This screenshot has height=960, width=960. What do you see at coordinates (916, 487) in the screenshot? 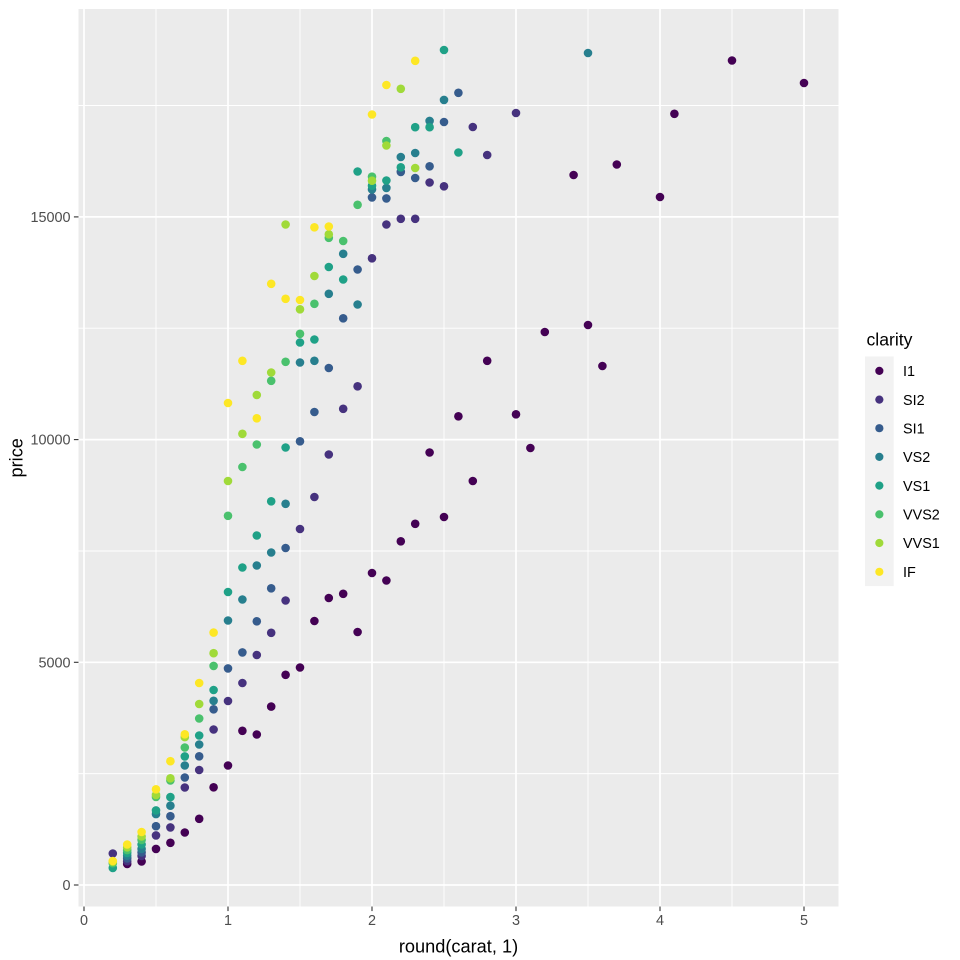
I see `svg-text: VS1` at bounding box center [916, 487].